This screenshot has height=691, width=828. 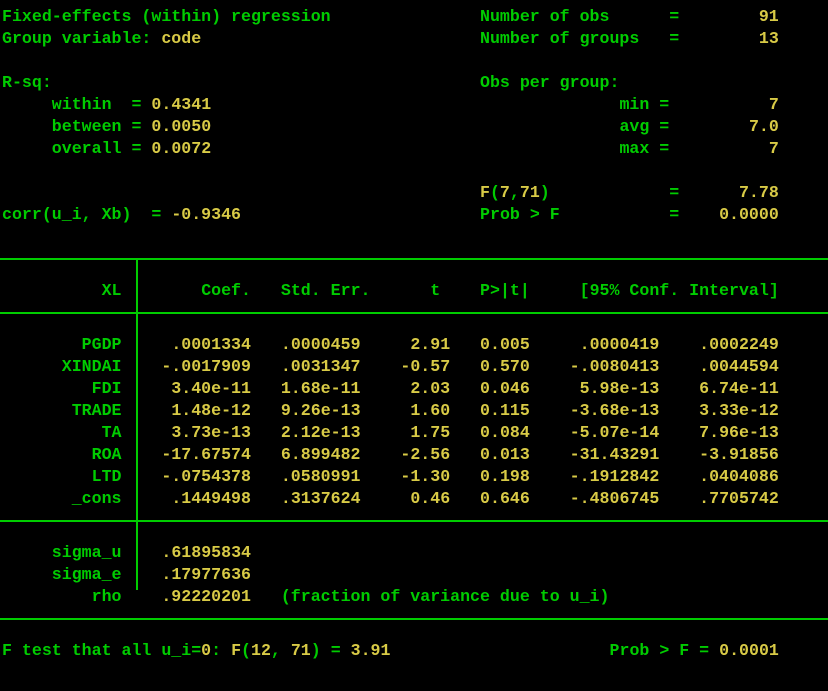 I want to click on model-min: 7, so click(x=773, y=104).